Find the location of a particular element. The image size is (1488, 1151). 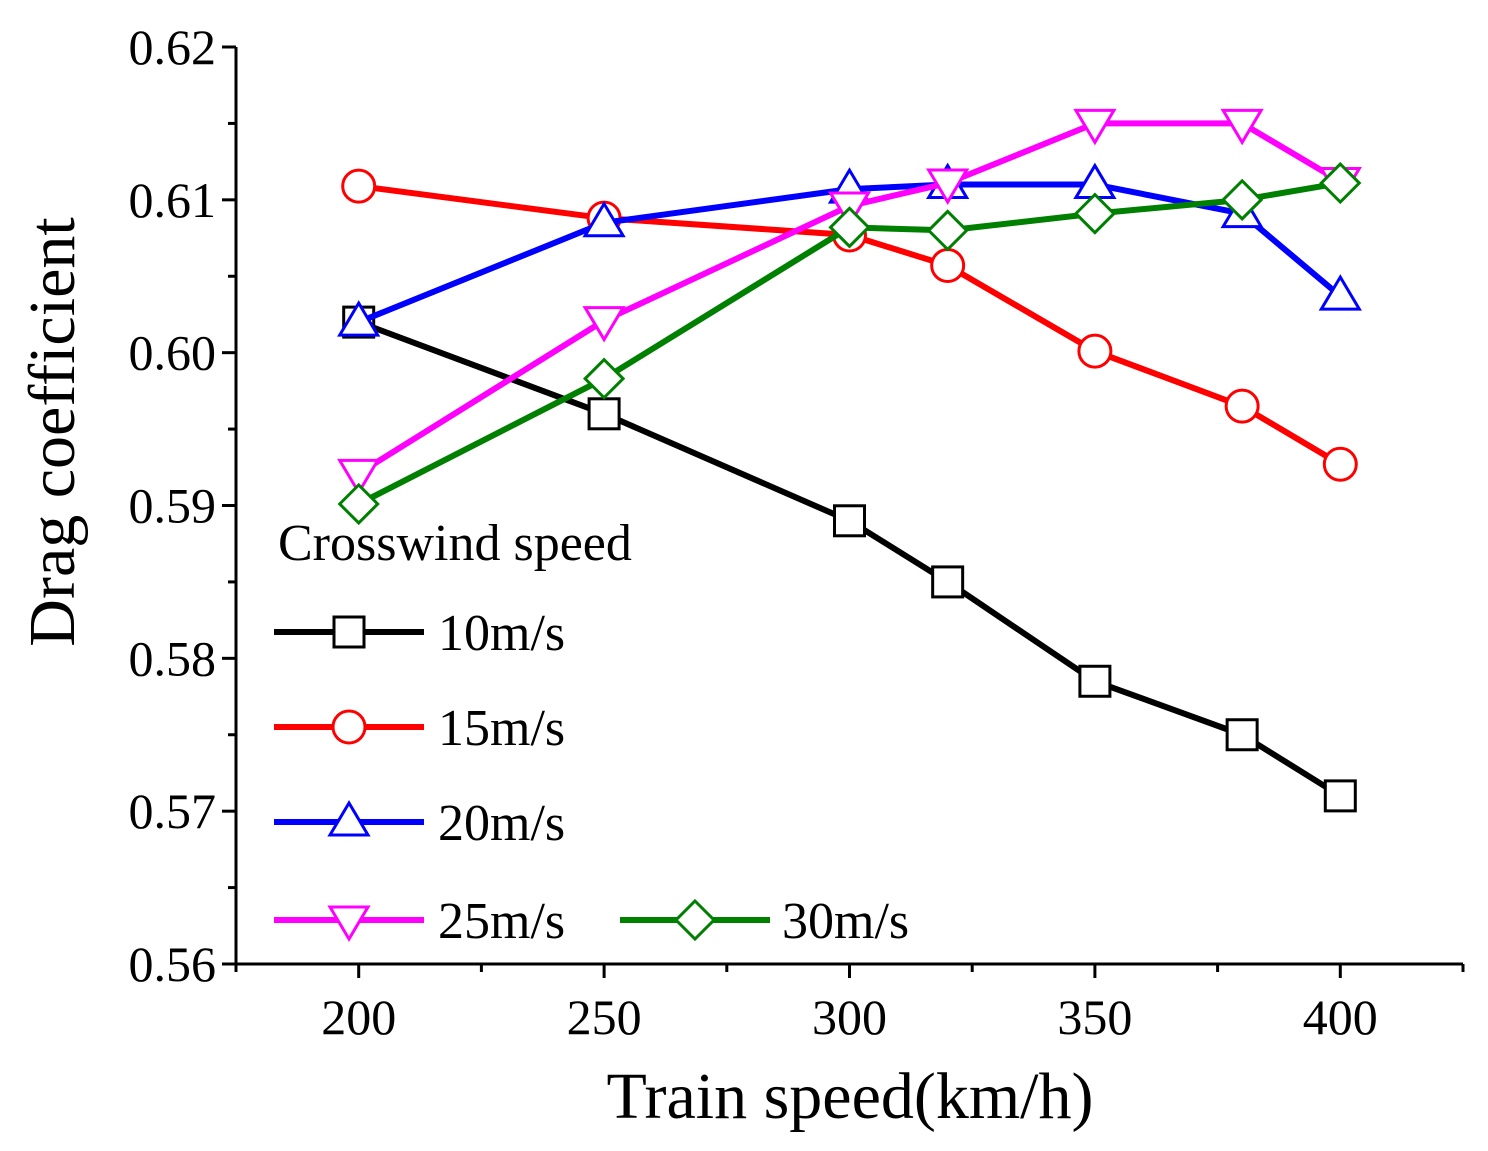

y-tick-label: 0.60 is located at coordinates (173, 353).